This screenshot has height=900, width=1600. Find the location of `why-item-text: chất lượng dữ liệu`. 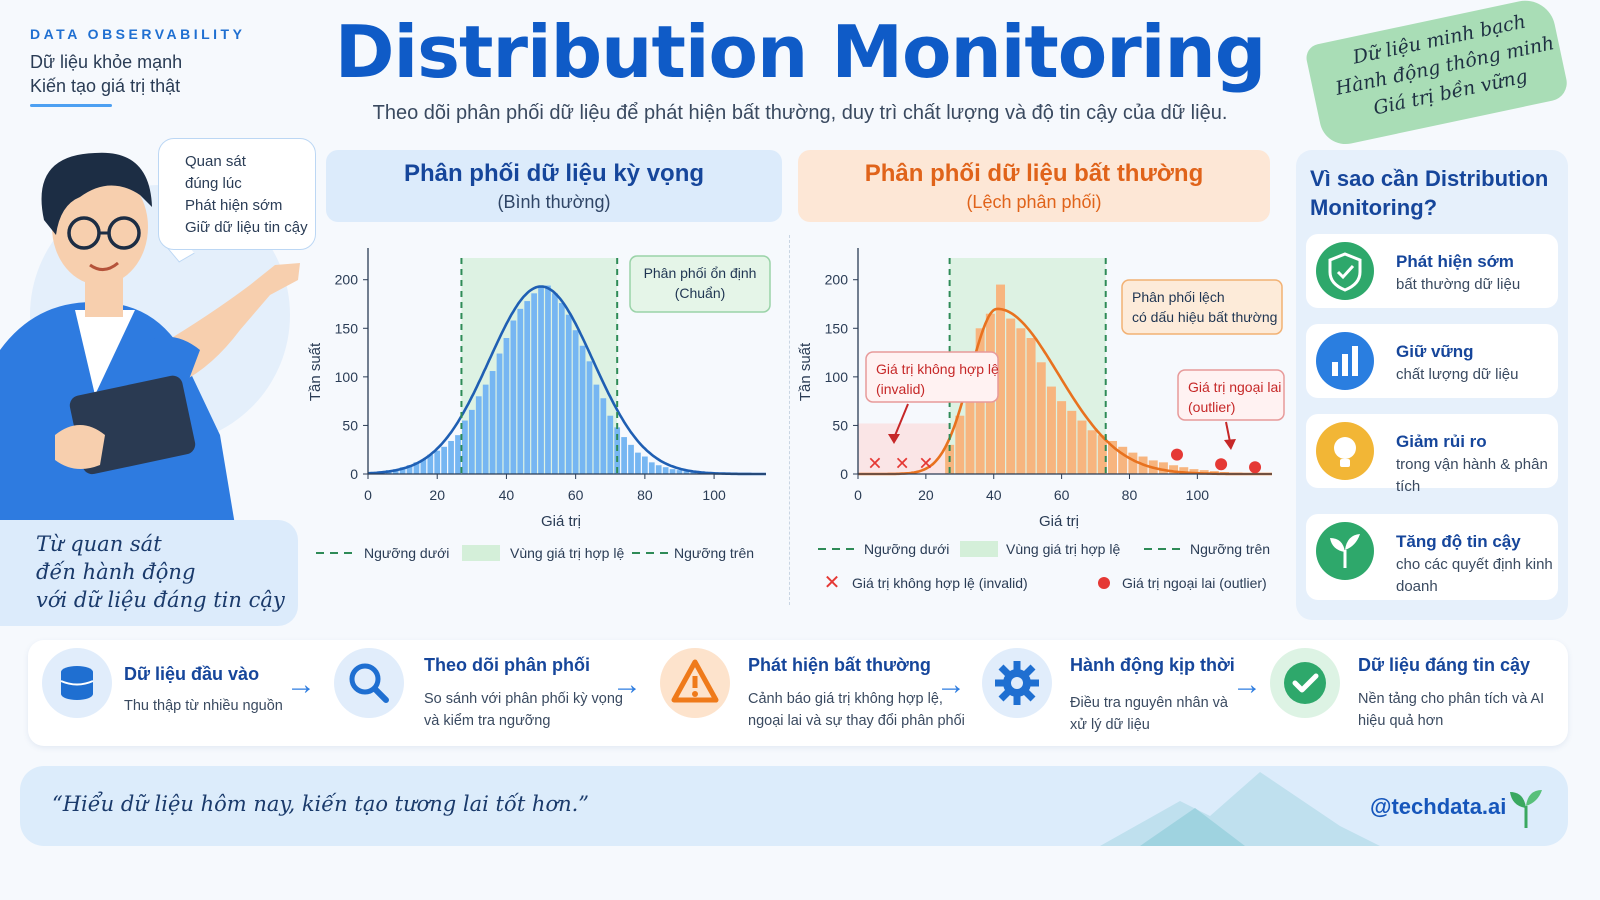

why-item-text: chất lượng dữ liệu is located at coordinates (1457, 374).